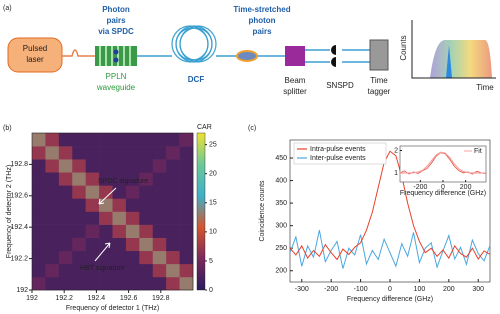 The width and height of the screenshot is (500, 314). Describe the element at coordinates (449, 61) in the screenshot. I see `spike` at that location.